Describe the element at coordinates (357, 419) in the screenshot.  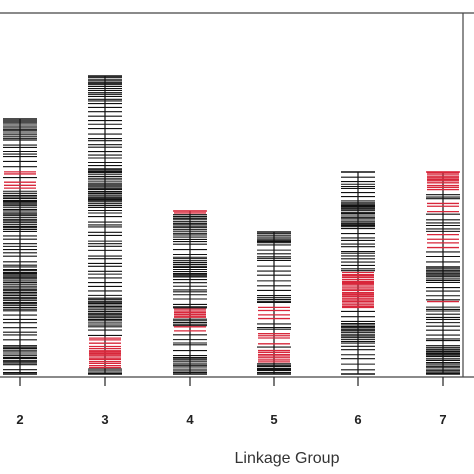
I see `x-tick-label-6: 6` at that location.